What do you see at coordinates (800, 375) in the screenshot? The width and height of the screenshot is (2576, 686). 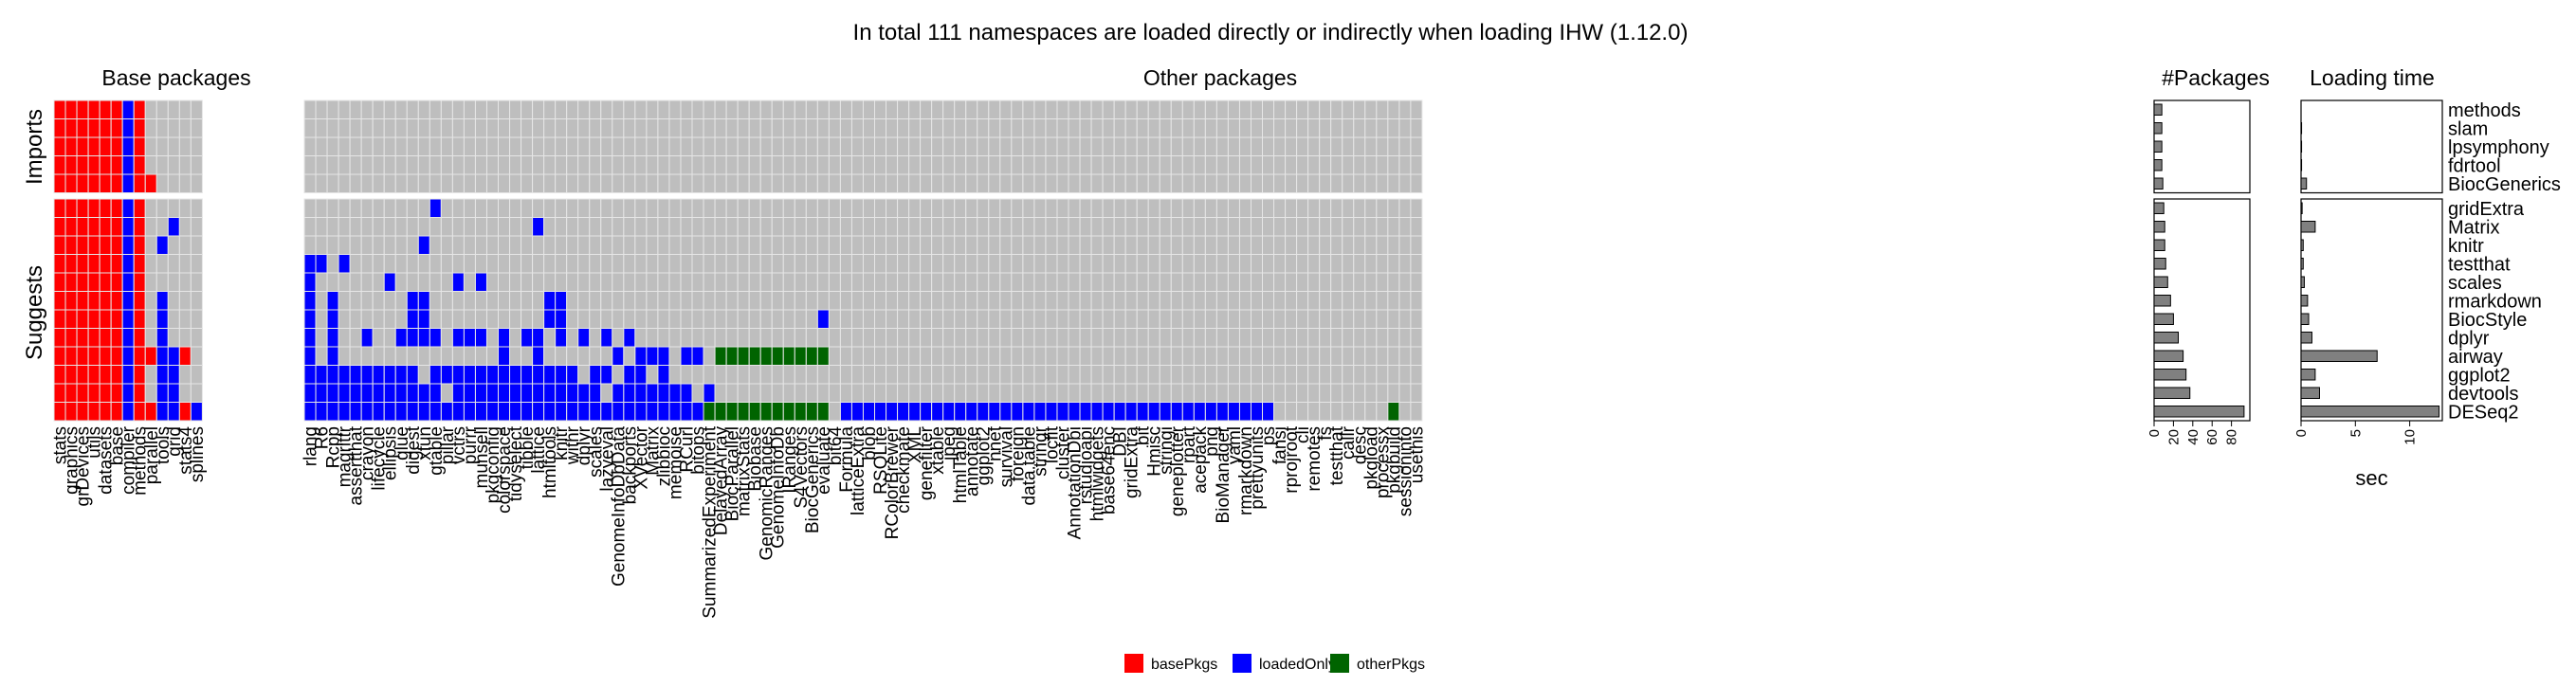 I see `cell-ggplot2-S4Vectors` at bounding box center [800, 375].